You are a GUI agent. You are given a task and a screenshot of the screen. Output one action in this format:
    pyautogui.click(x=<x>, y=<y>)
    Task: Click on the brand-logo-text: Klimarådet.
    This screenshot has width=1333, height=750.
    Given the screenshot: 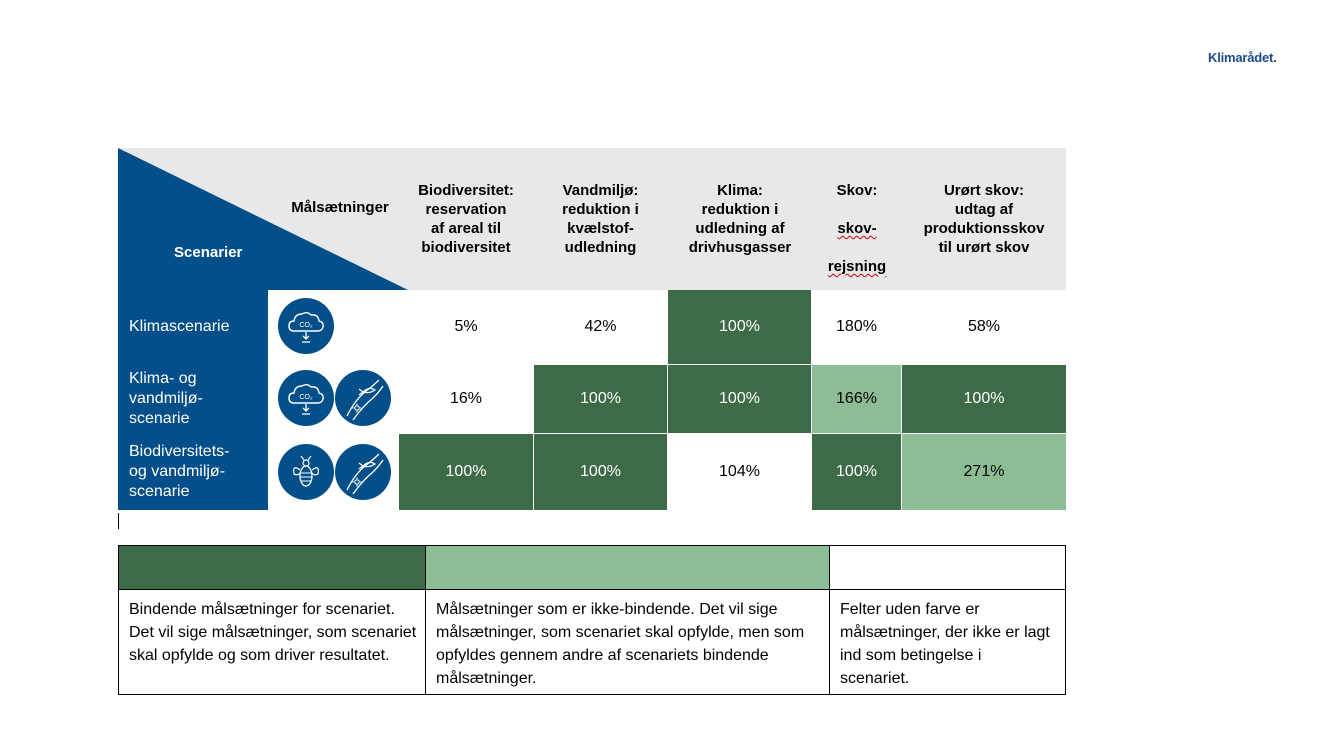 What is the action you would take?
    pyautogui.click(x=1242, y=57)
    